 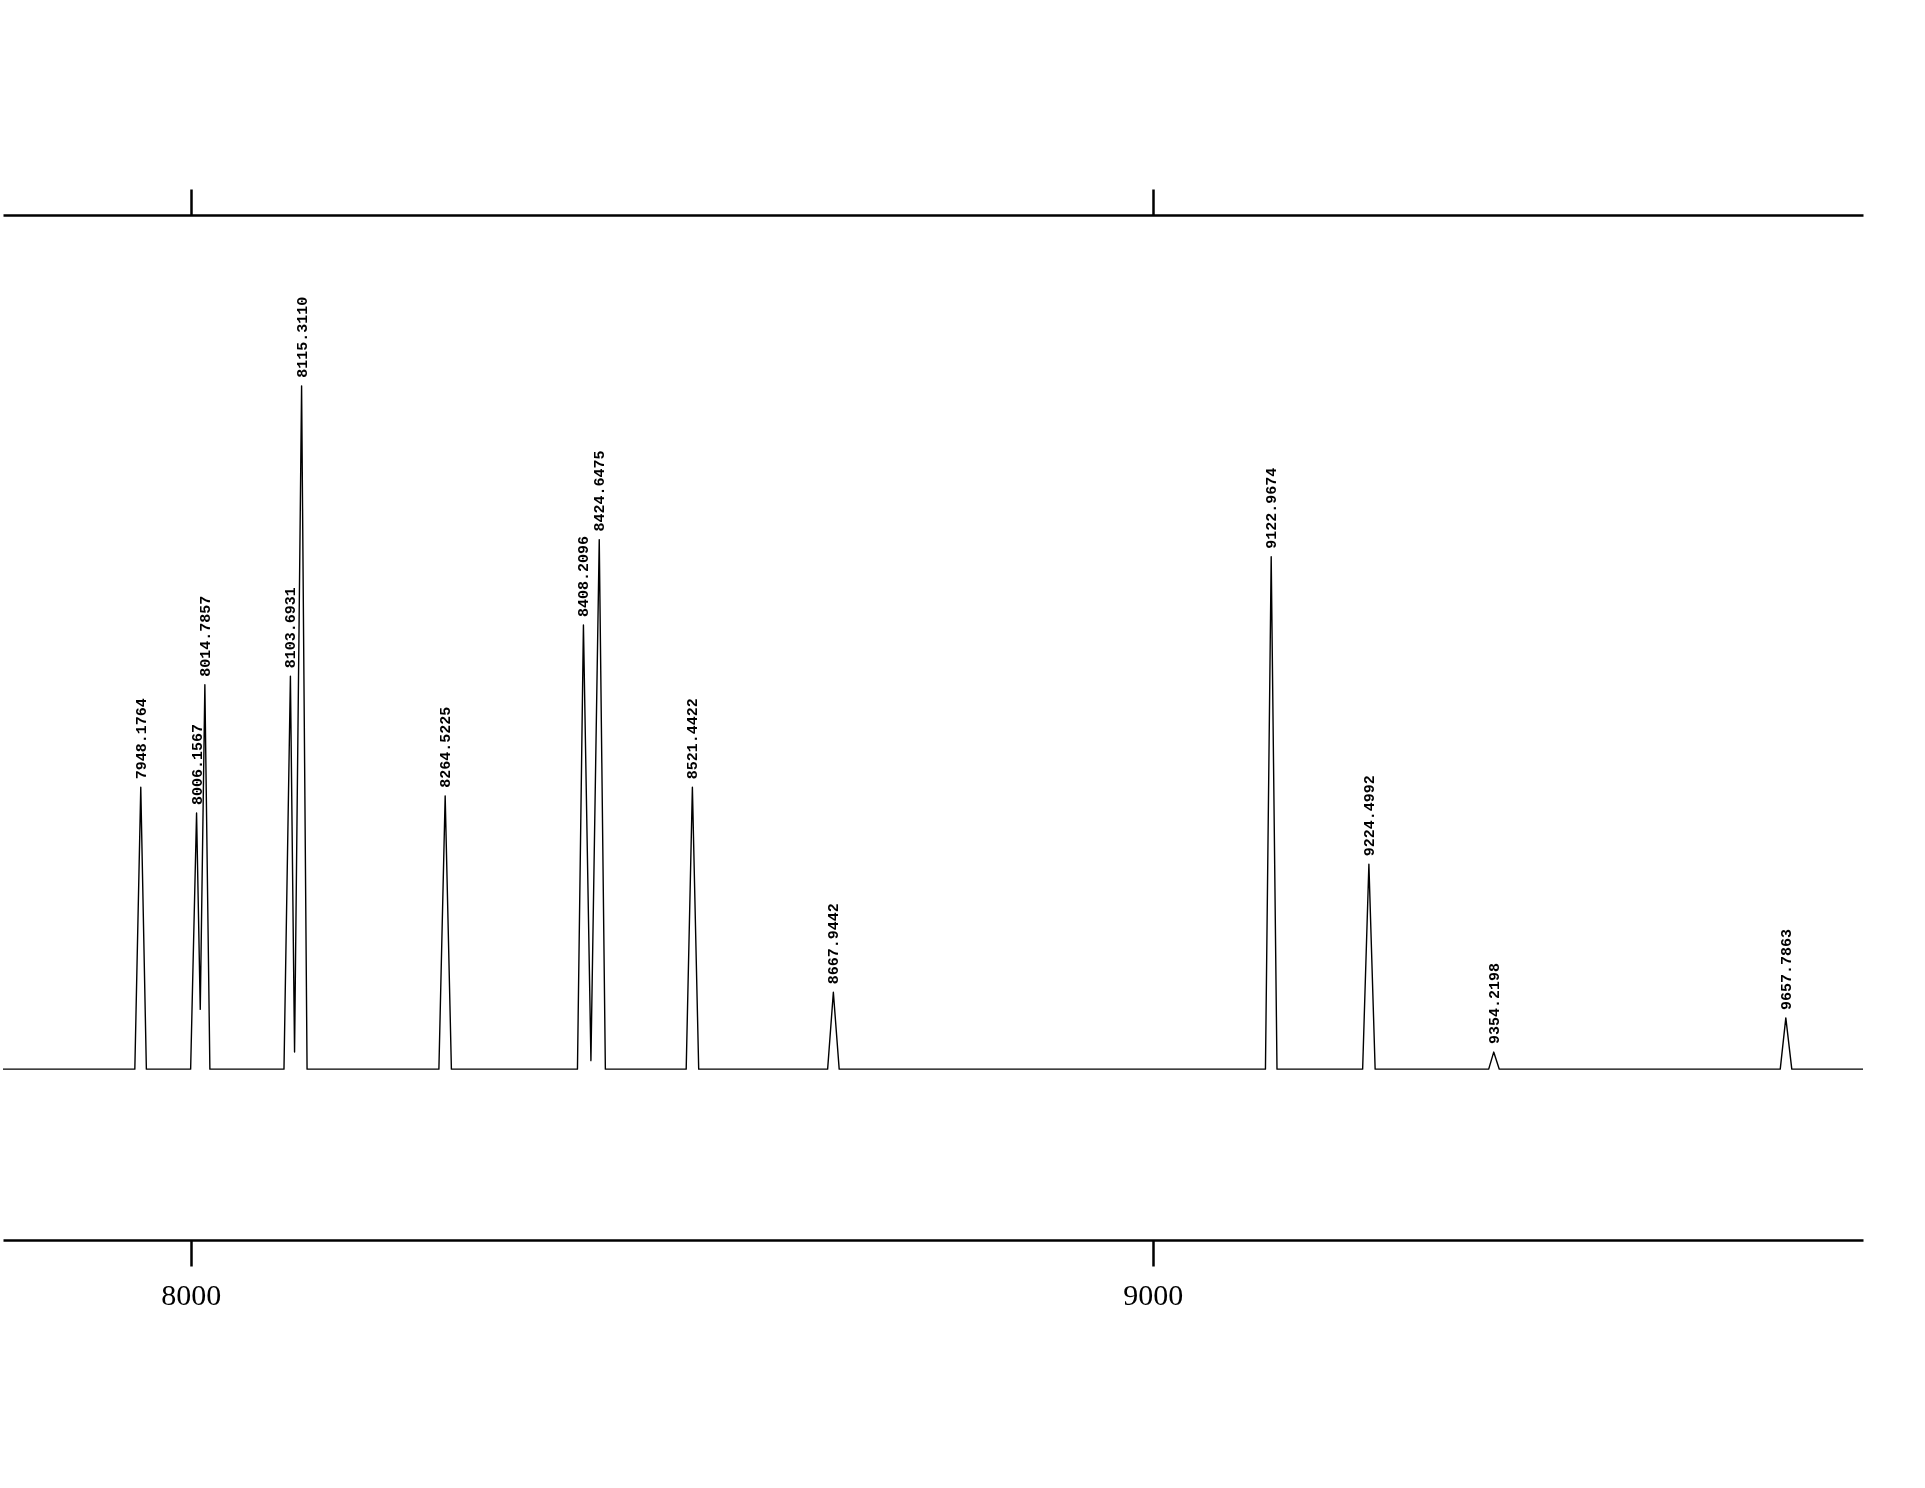 What do you see at coordinates (694, 739) in the screenshot?
I see `annotation: 8521.4422` at bounding box center [694, 739].